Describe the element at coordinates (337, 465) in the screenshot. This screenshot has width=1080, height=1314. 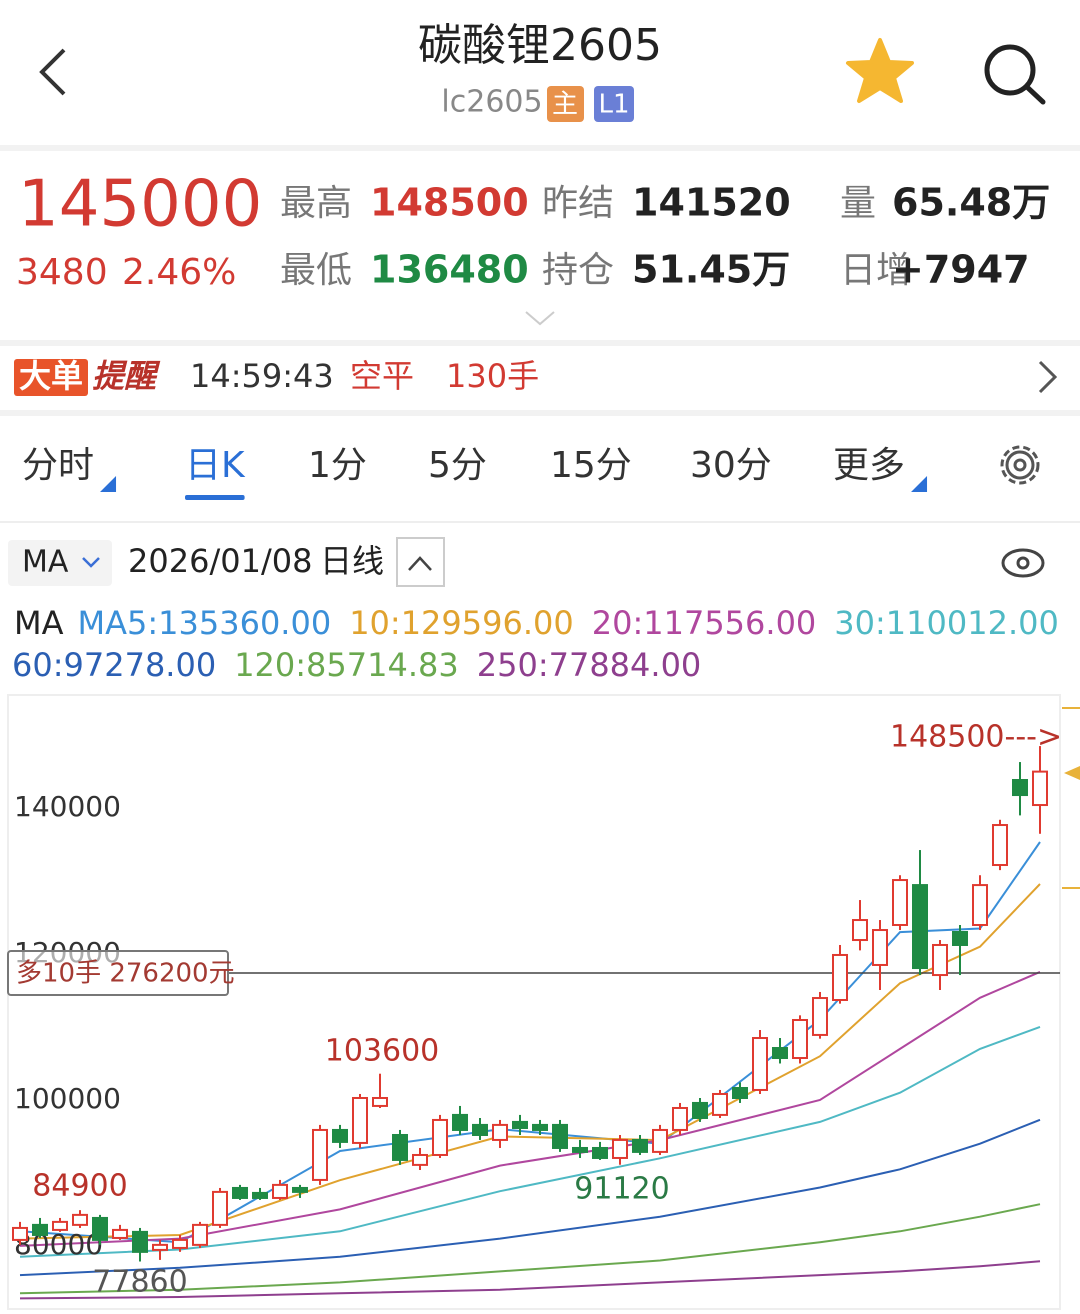
I see `tab: 1分` at that location.